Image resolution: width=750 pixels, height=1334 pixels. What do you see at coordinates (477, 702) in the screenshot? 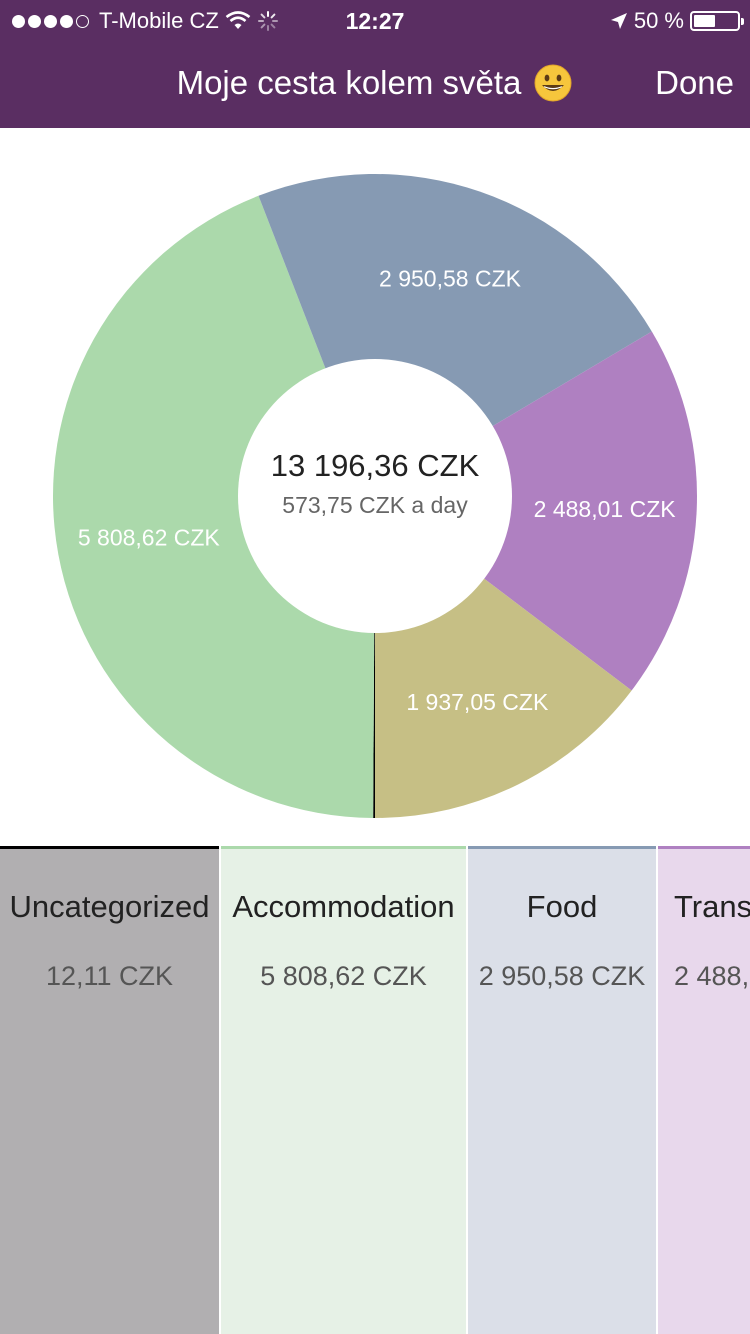
I see `slice-label-other: 1 937,05 CZK` at bounding box center [477, 702].